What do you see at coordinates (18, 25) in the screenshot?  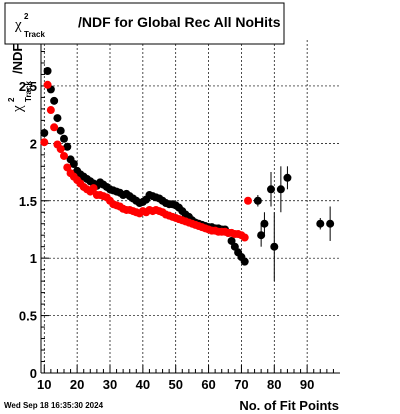 I see `title-chi-symbol: χ` at bounding box center [18, 25].